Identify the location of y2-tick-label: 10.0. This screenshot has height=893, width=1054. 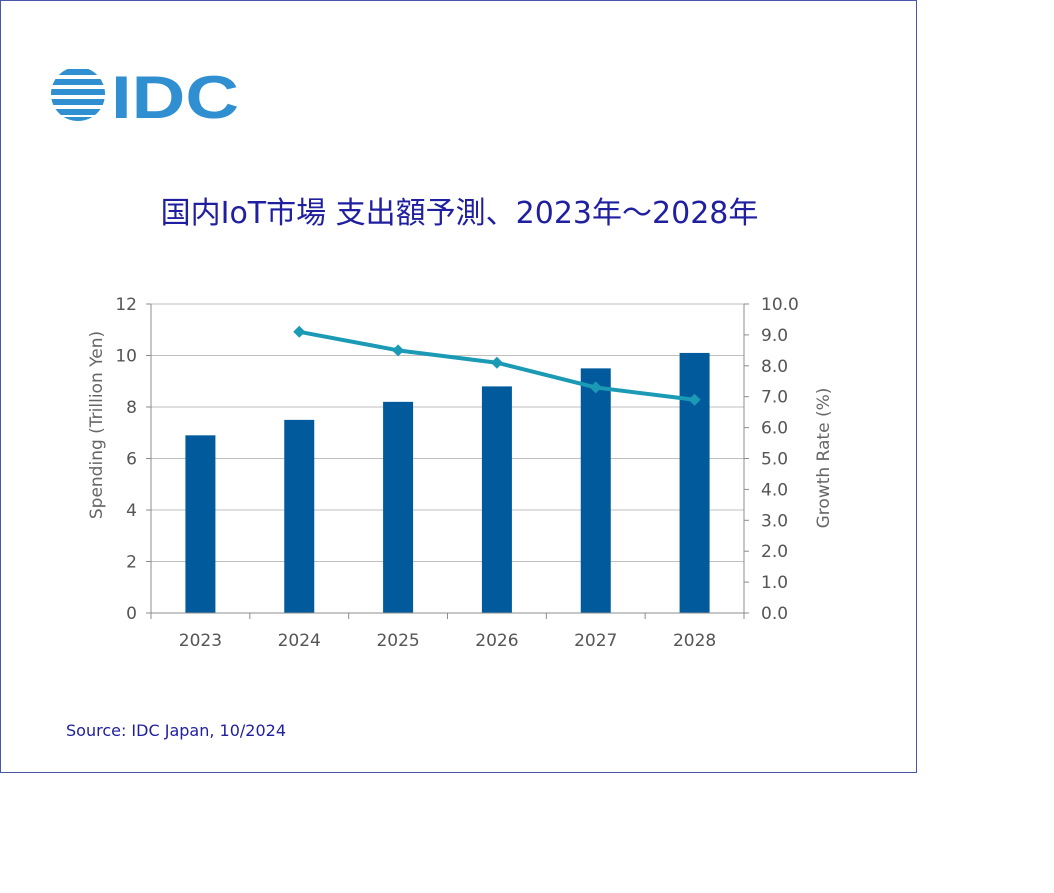
(780, 305).